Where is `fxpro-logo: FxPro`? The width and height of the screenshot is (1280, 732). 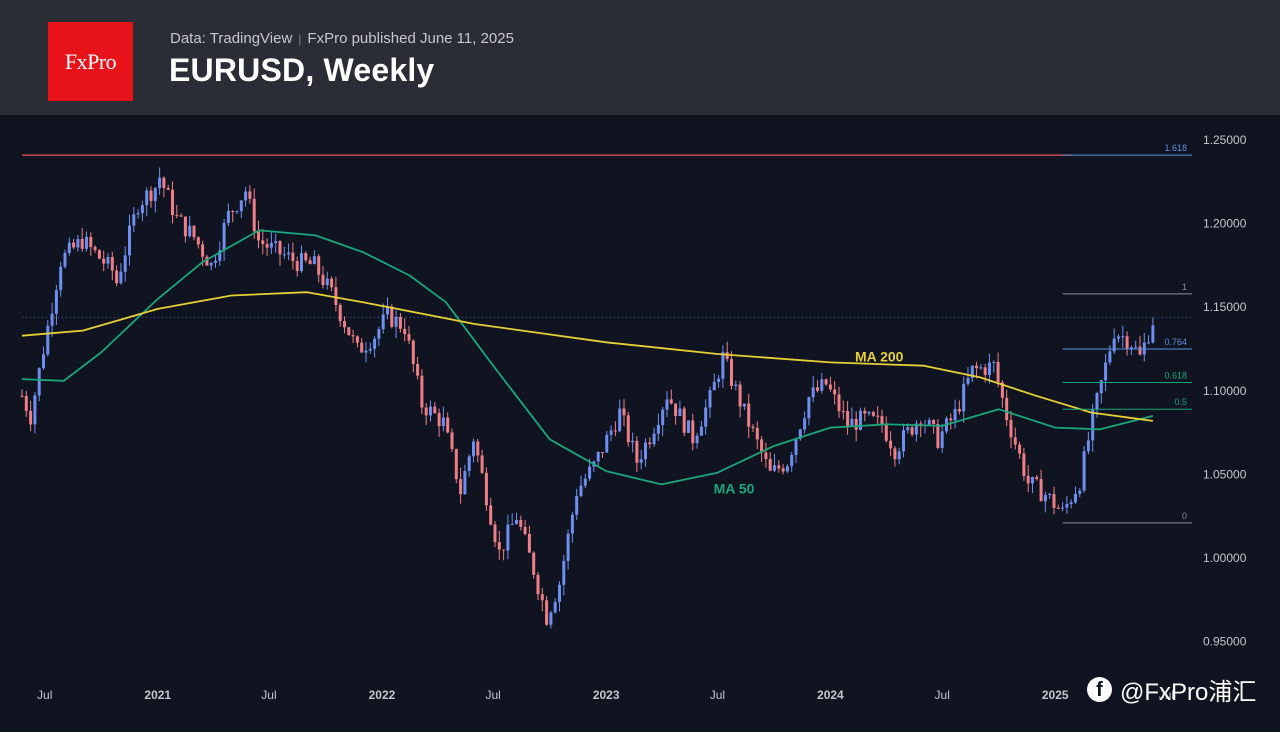 fxpro-logo: FxPro is located at coordinates (90, 61).